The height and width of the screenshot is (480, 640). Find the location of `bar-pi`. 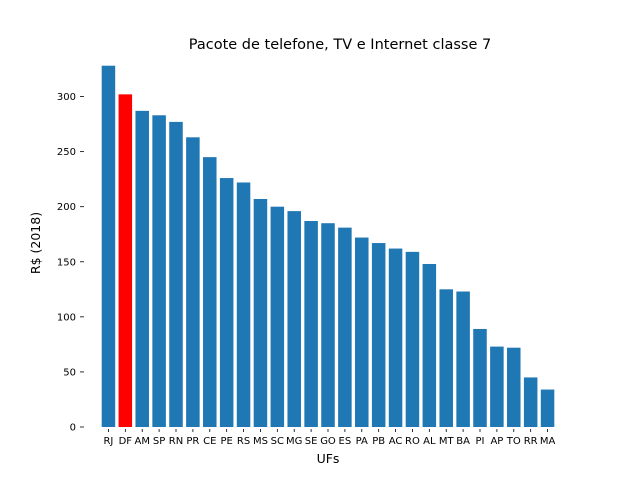

bar-pi is located at coordinates (480, 377).